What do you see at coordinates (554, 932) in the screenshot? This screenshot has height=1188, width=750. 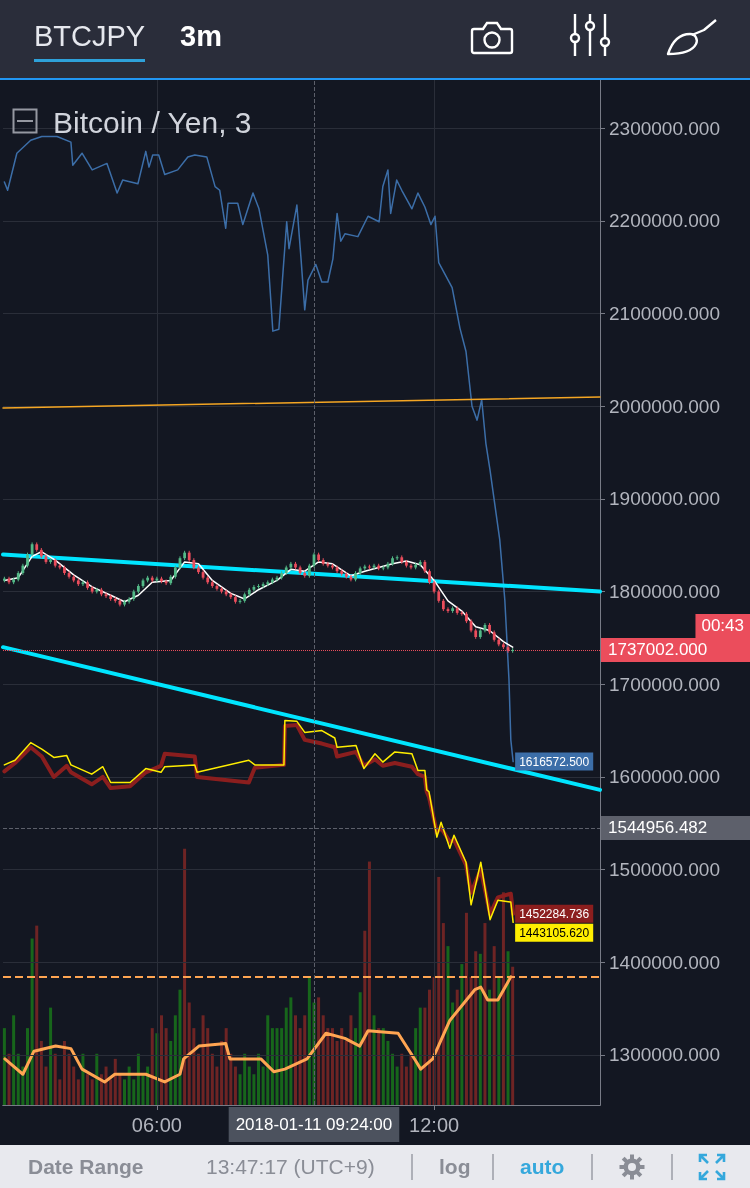 I see `data-label: 1443105.620` at bounding box center [554, 932].